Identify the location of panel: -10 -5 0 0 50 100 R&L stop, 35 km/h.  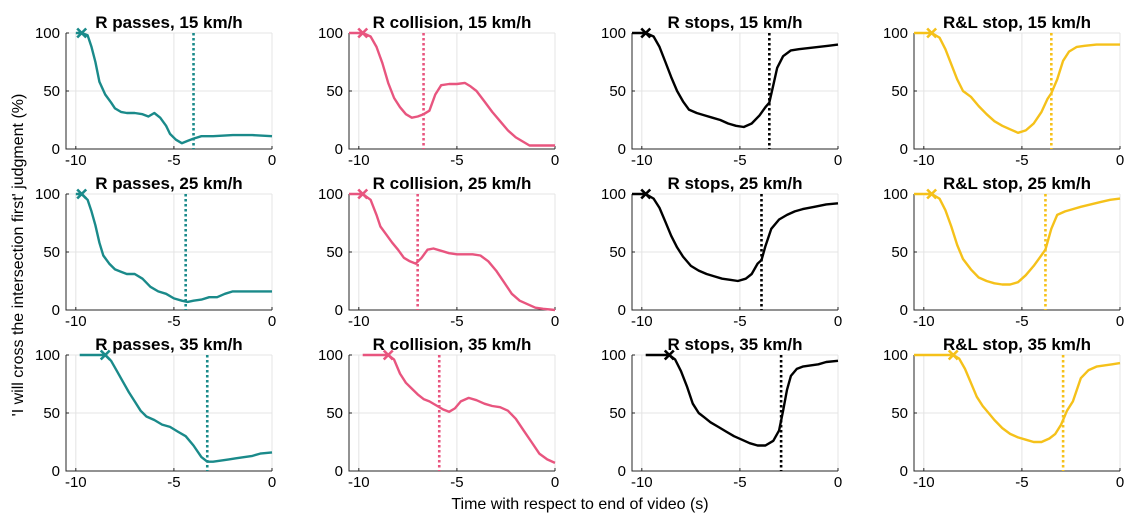
(1003, 413).